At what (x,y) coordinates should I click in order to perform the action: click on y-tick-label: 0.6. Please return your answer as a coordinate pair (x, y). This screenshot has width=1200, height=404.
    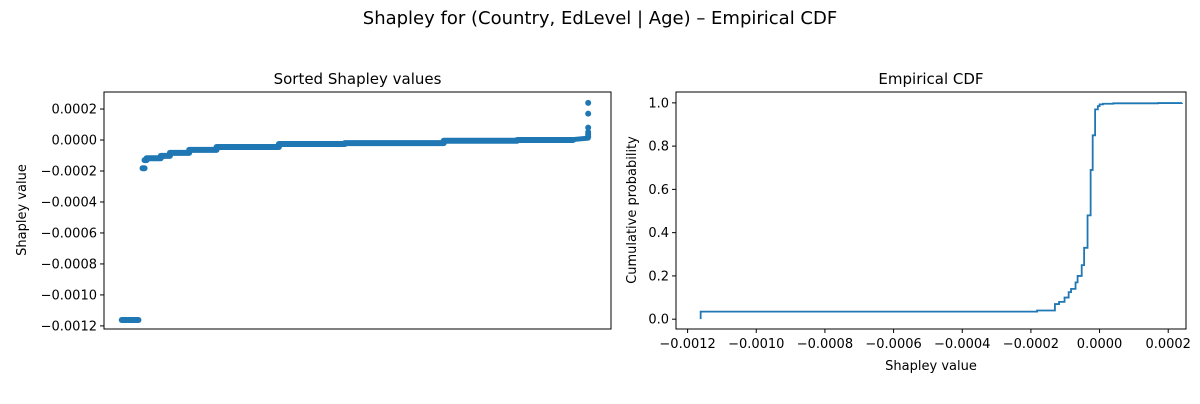
    Looking at the image, I should click on (658, 190).